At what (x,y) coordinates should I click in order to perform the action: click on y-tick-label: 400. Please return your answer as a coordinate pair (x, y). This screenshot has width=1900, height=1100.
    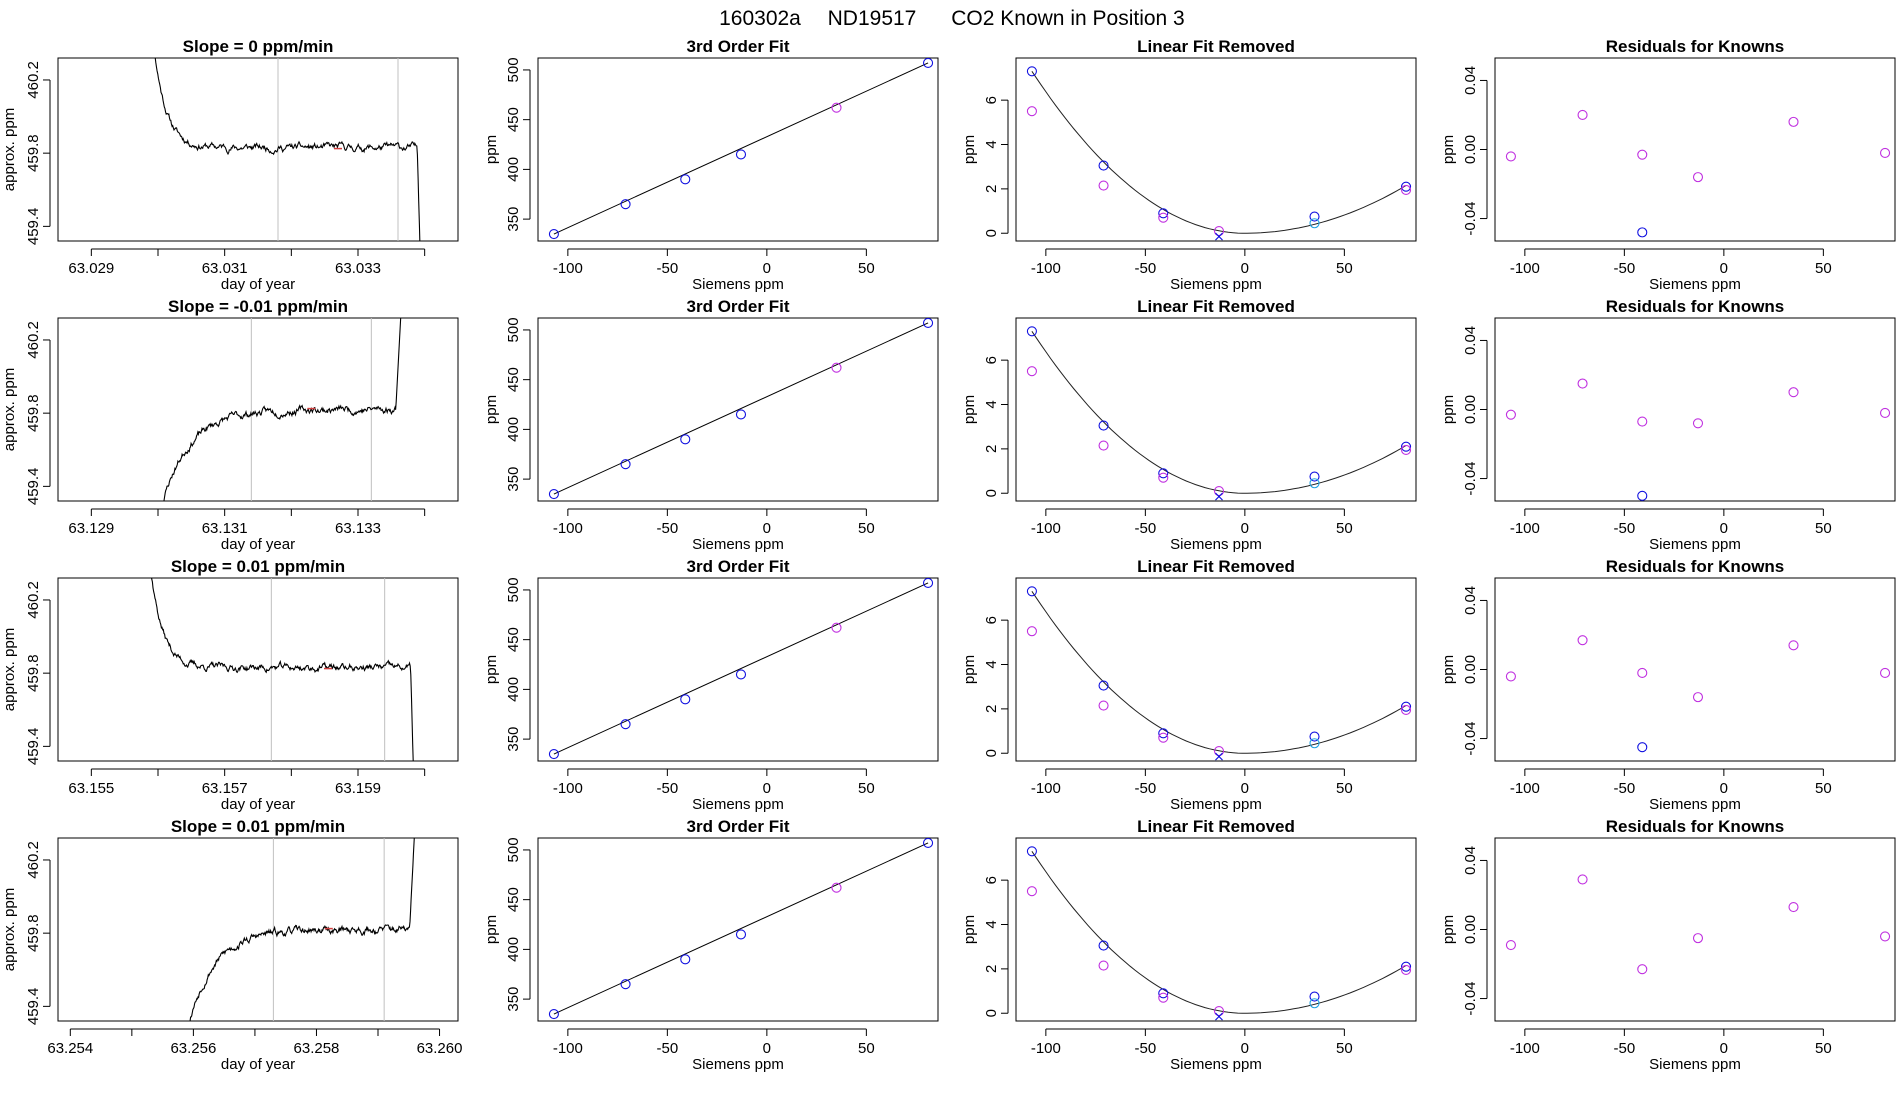
    Looking at the image, I should click on (513, 429).